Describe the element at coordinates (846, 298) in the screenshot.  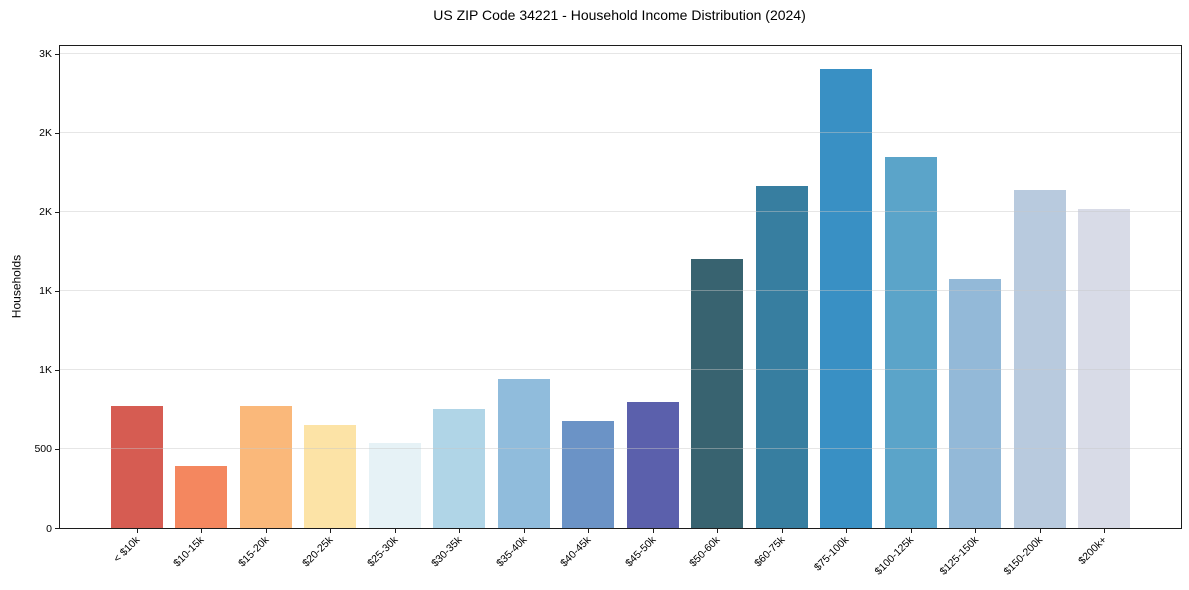
I see `bar-$75-100k` at that location.